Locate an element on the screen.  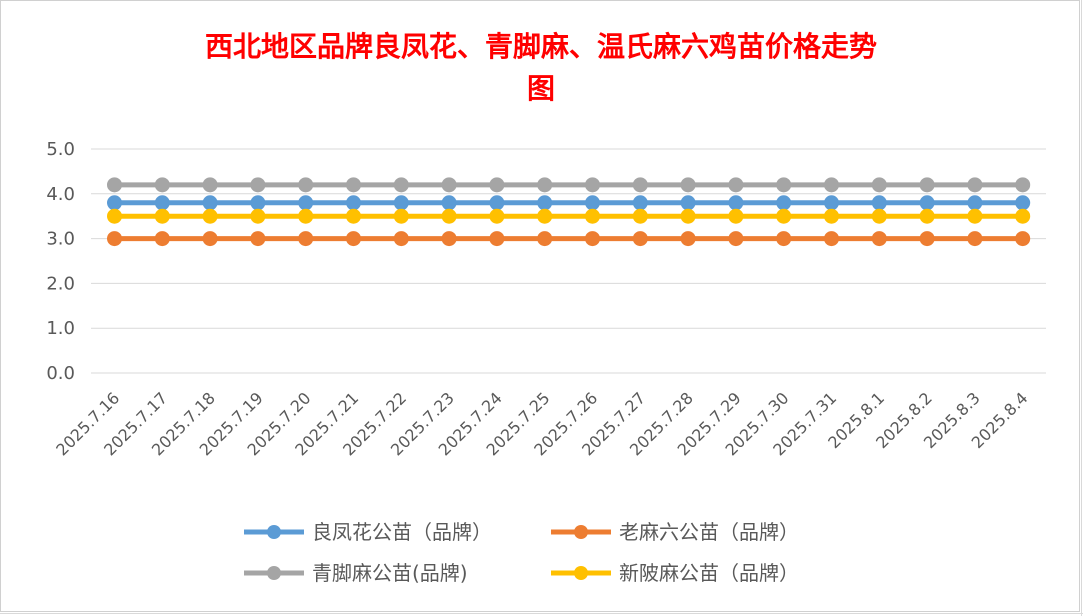
legend-item: 新陂麻公苗（品牌） is located at coordinates (675, 573).